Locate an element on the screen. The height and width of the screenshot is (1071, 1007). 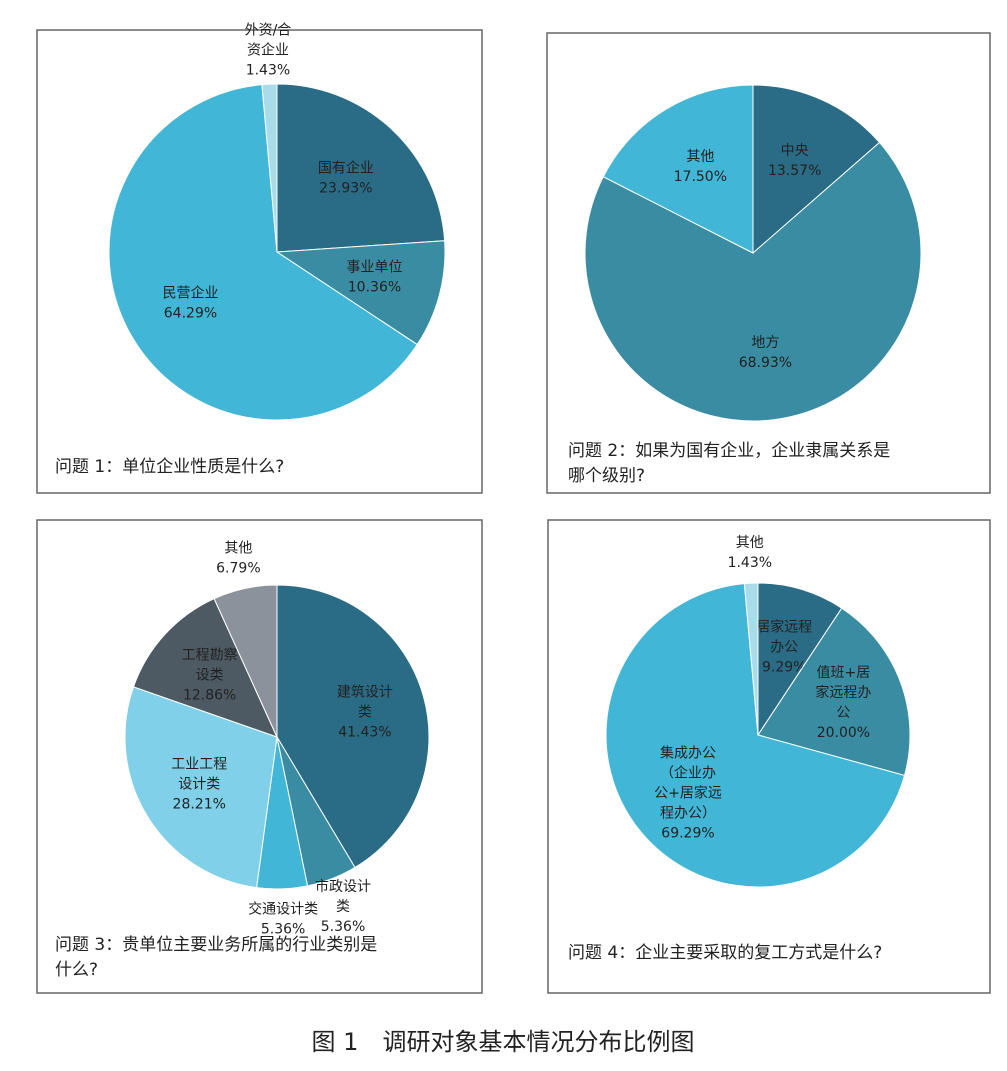
value-label: 69.29% is located at coordinates (687, 833).